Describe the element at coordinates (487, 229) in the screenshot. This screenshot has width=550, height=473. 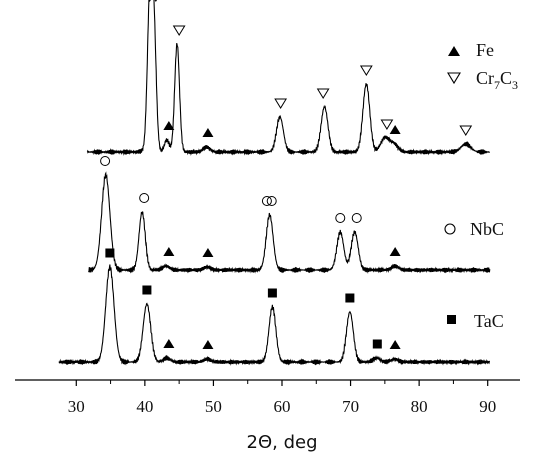
I see `legend-nbc-label: NbC` at that location.